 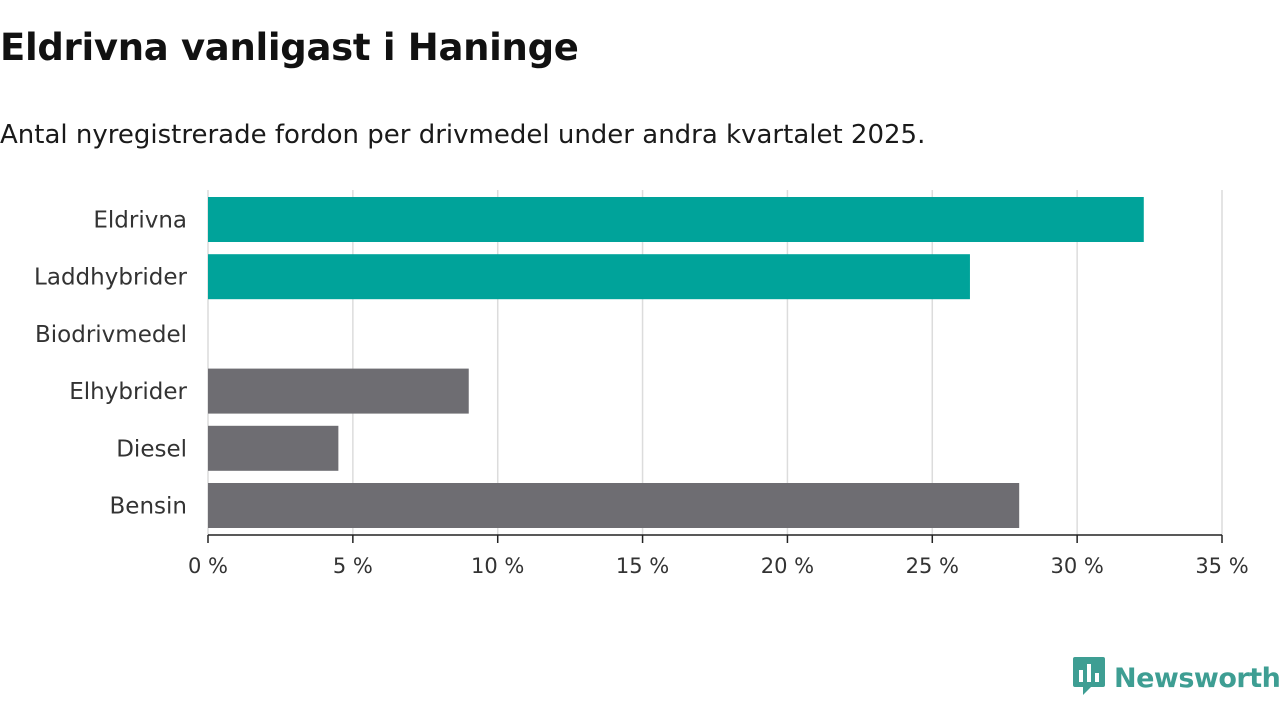 What do you see at coordinates (642, 566) in the screenshot?
I see `x-tick-label: 15 %` at bounding box center [642, 566].